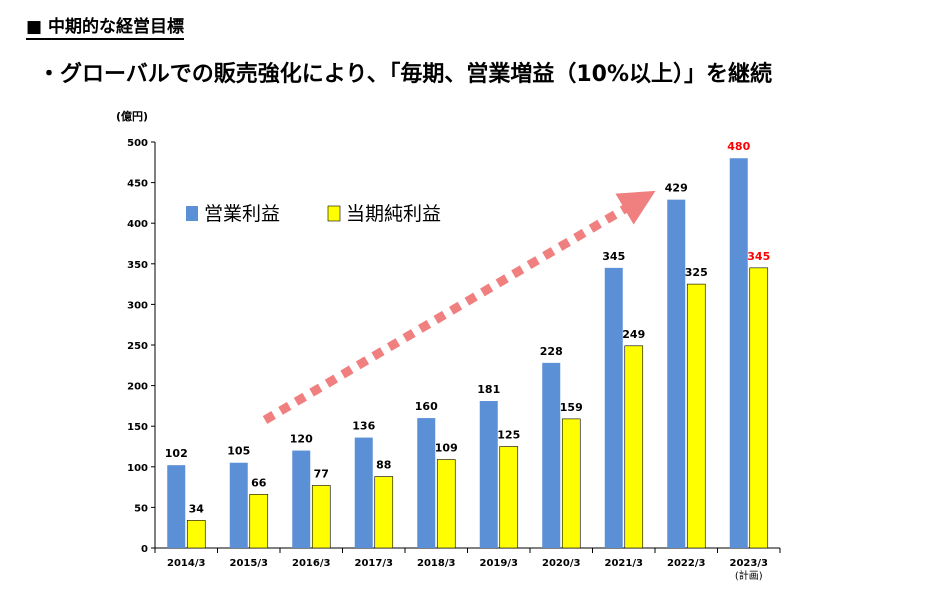  Describe the element at coordinates (242, 214) in the screenshot. I see `legend-label-operating-profit: 営業利益` at that location.